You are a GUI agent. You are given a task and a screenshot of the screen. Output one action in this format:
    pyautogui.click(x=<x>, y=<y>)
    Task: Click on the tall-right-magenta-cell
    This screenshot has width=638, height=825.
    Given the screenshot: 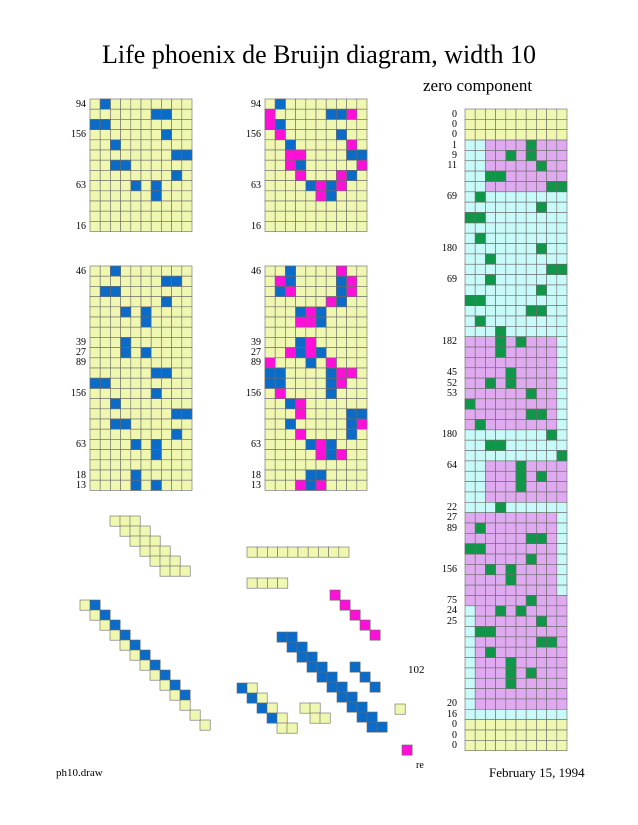 What is the action you would take?
    pyautogui.click(x=301, y=434)
    